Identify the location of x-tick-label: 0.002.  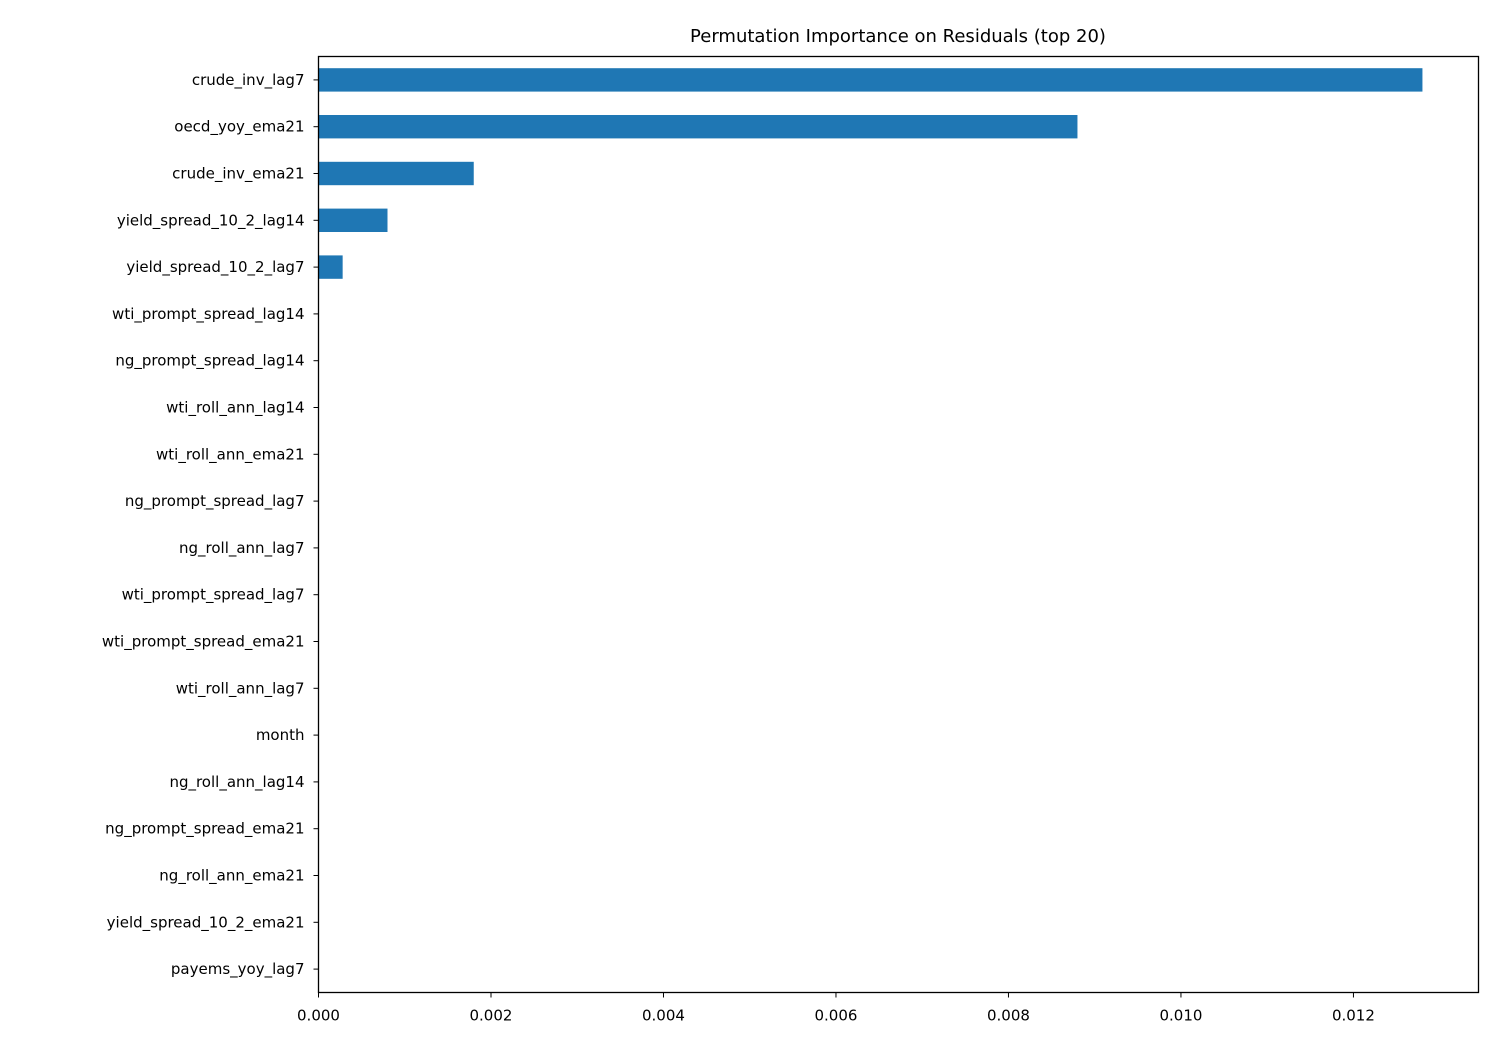
(491, 1016).